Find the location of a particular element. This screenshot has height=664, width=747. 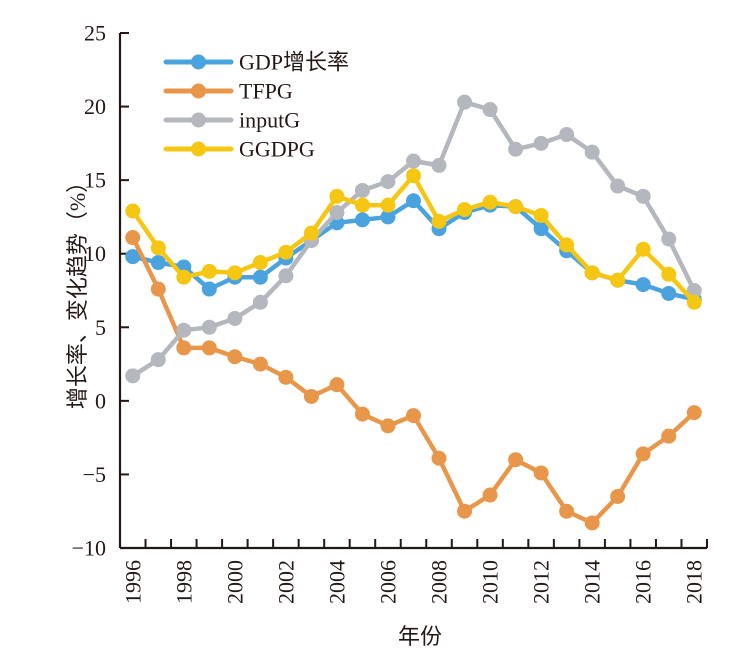

legend-label: GDP增长率 is located at coordinates (294, 62).